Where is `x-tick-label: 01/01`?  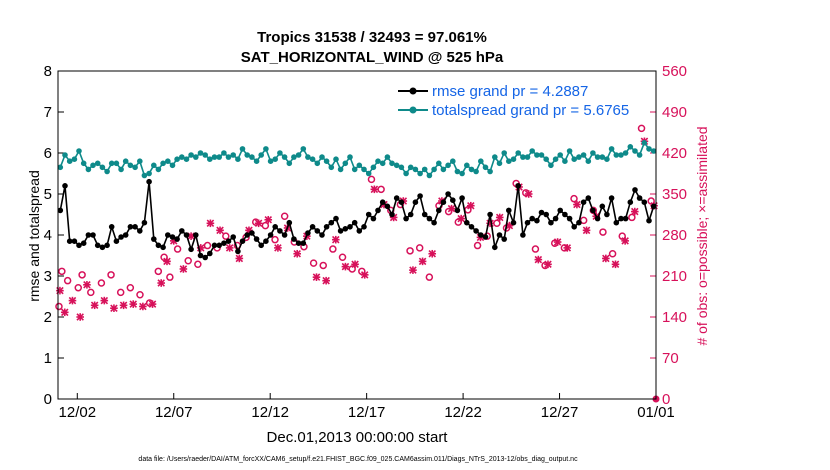 x-tick-label: 01/01 is located at coordinates (656, 412).